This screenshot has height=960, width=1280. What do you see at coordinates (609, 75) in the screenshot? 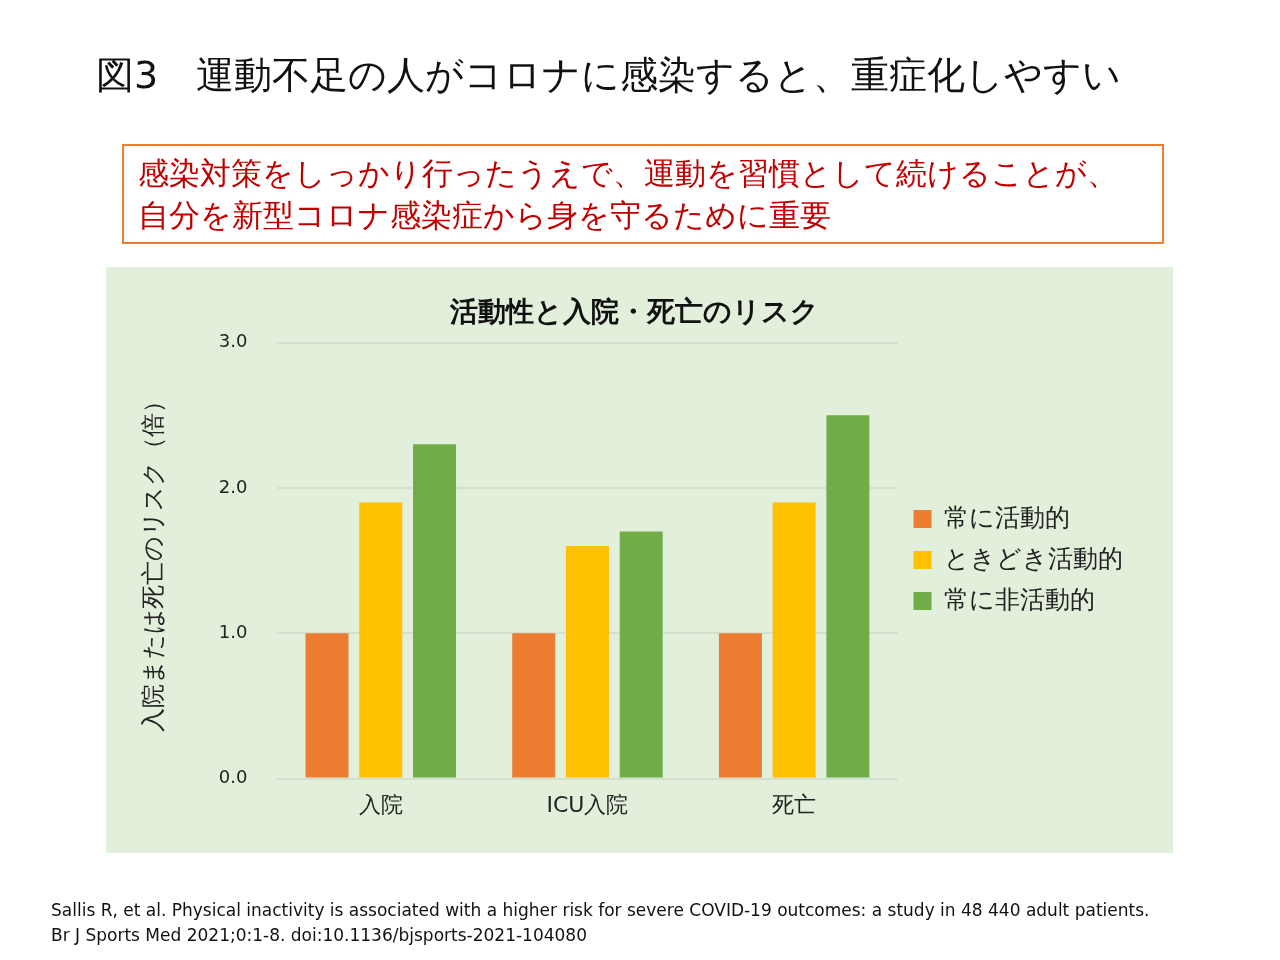
I see `chart-title: 図3 運動不足の人がコロナに感染すると、重症化しやすい` at bounding box center [609, 75].